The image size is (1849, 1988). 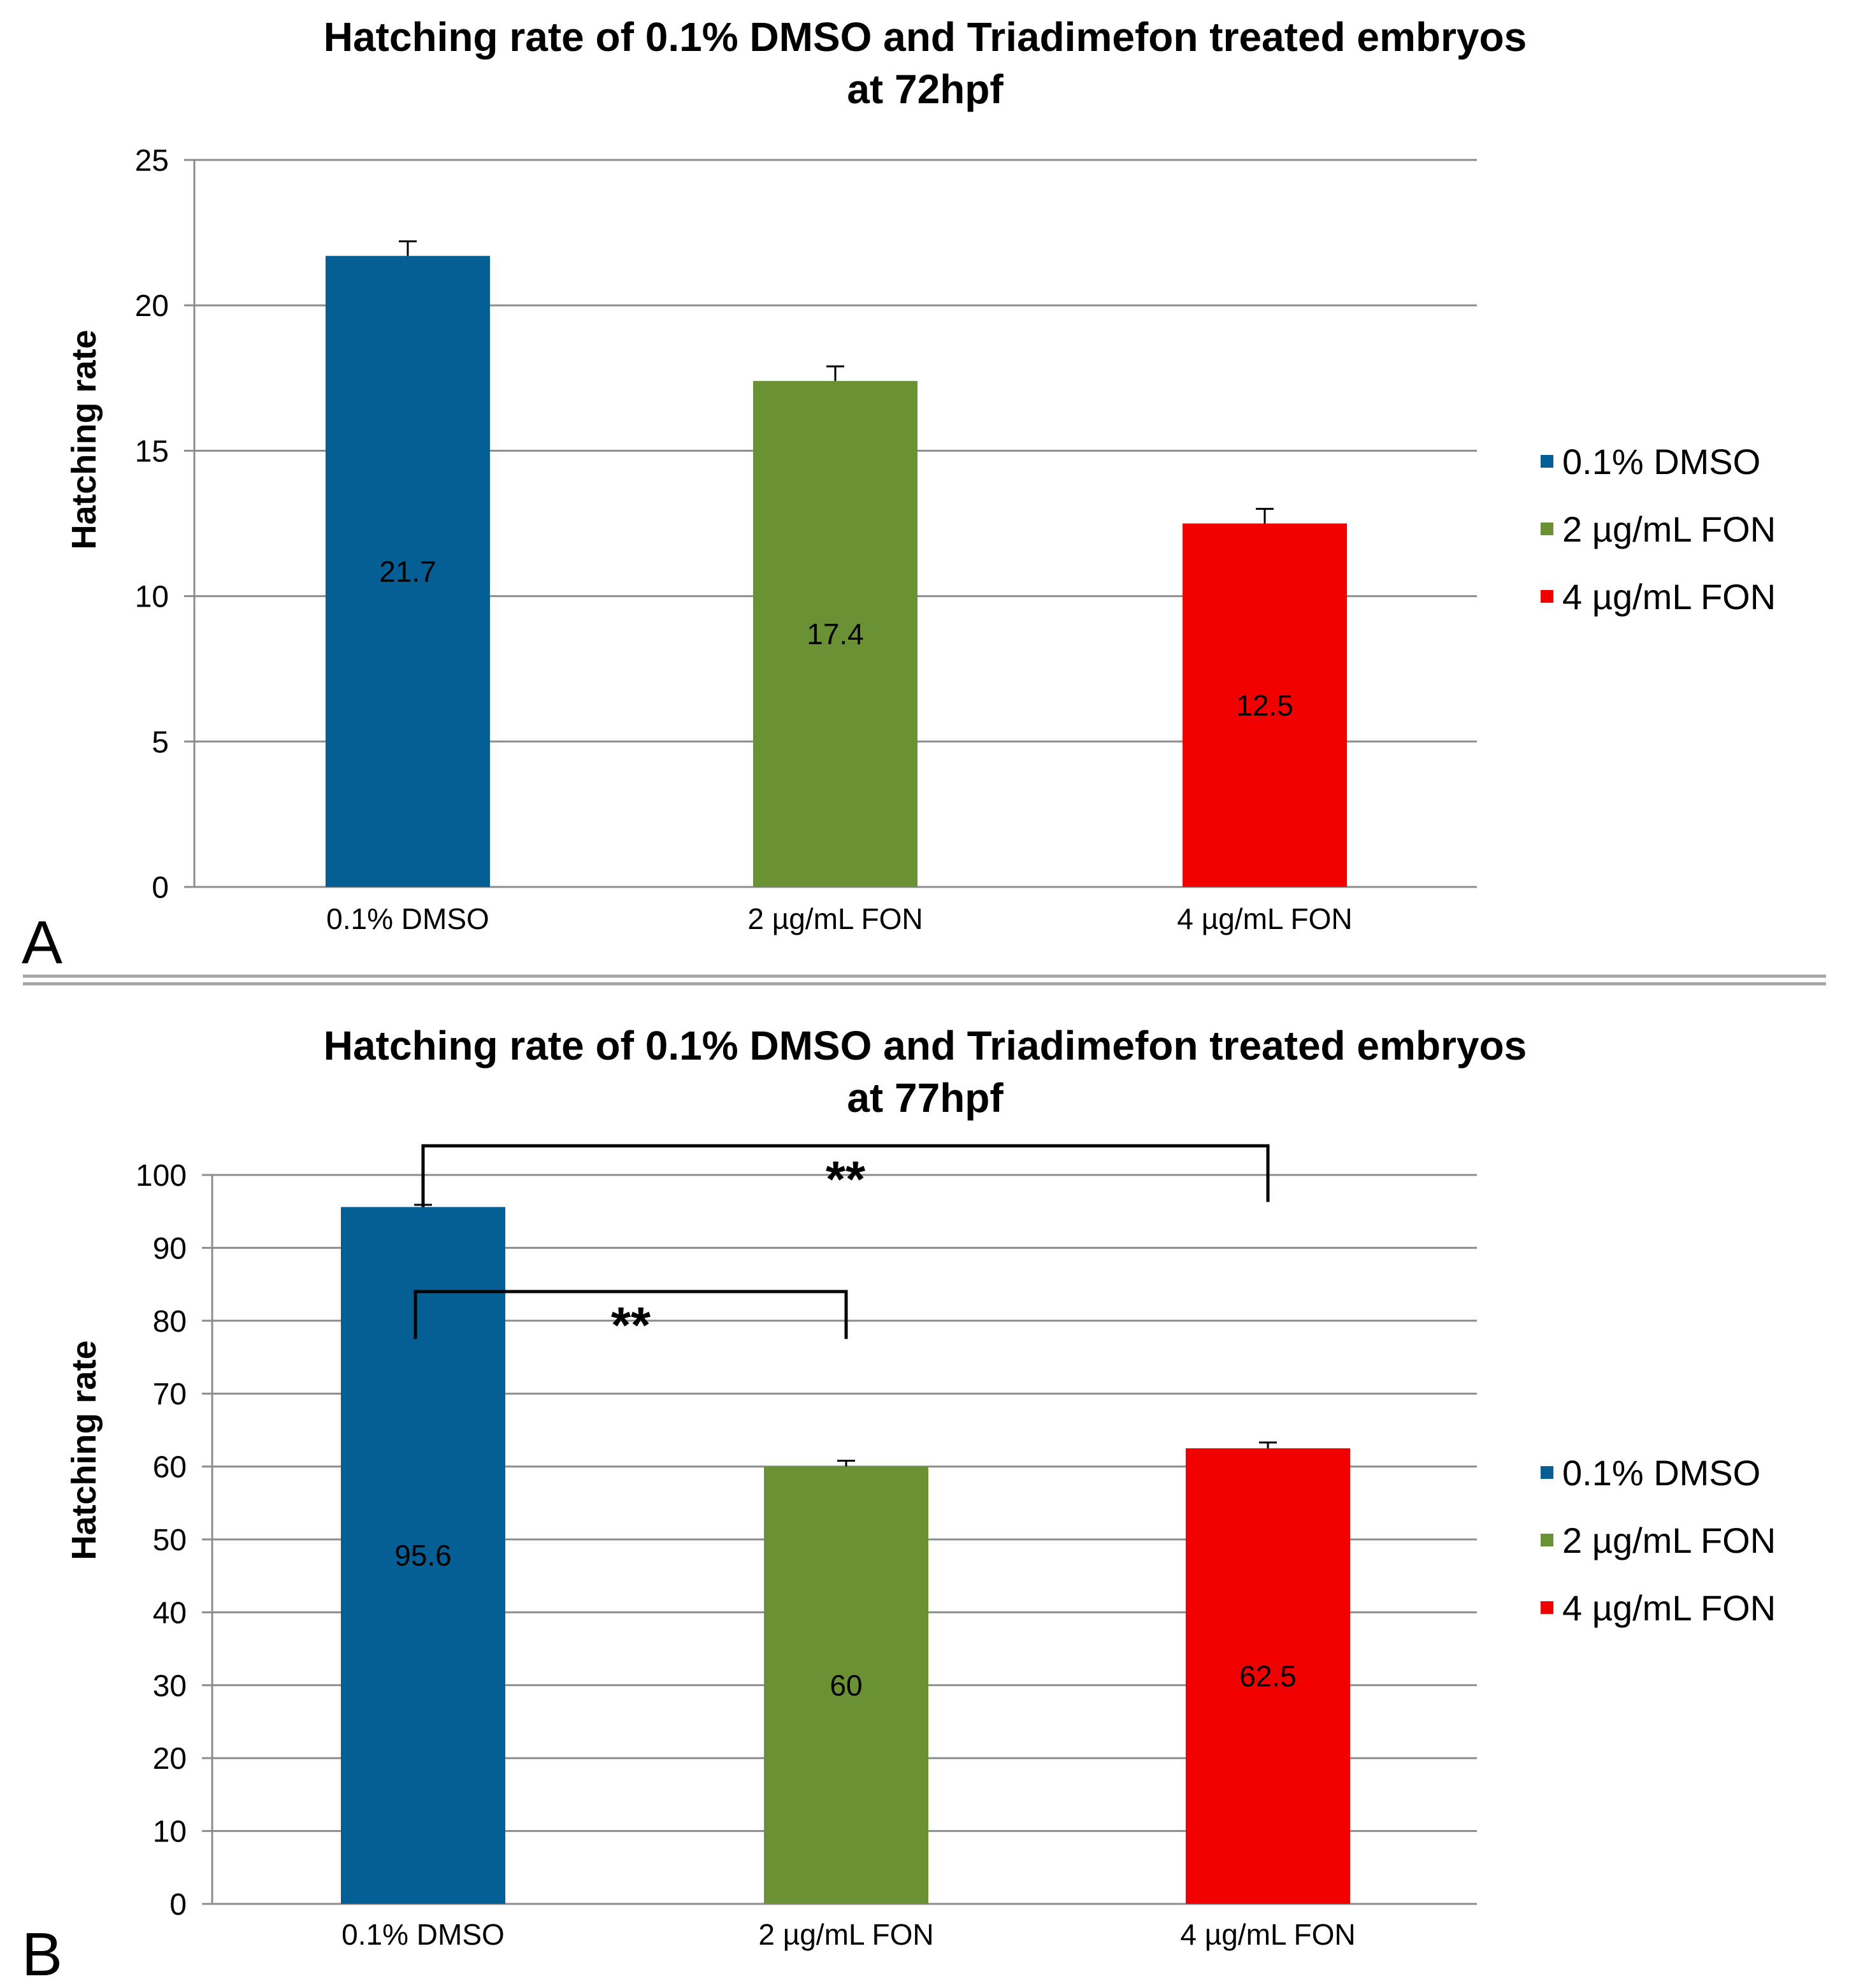 I want to click on y-tick-label: 50, so click(x=170, y=1540).